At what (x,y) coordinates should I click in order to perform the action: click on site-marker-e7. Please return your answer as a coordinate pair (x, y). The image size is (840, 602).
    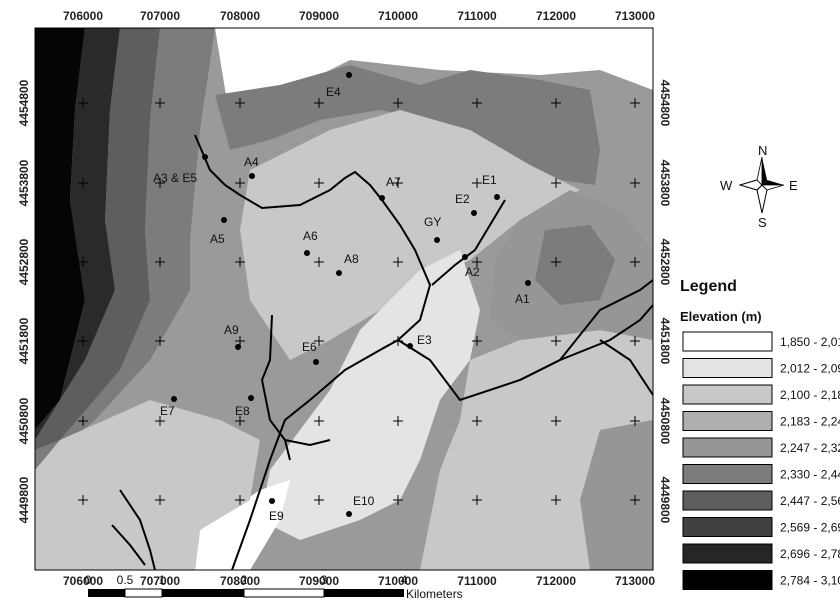
    Looking at the image, I should click on (174, 399).